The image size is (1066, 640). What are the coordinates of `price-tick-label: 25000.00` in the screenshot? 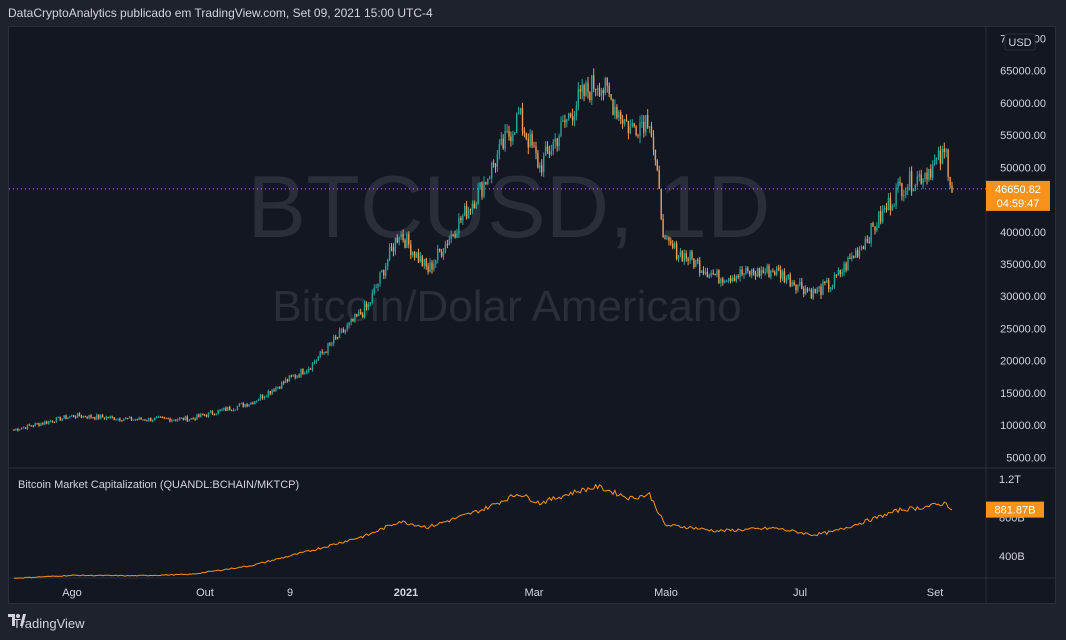 It's located at (1023, 330).